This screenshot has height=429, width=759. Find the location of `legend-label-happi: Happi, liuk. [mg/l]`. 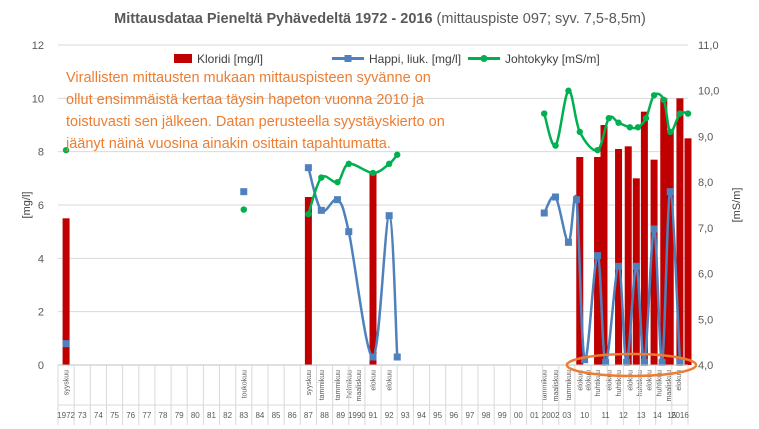

legend-label-happi: Happi, liuk. [mg/l] is located at coordinates (415, 59).